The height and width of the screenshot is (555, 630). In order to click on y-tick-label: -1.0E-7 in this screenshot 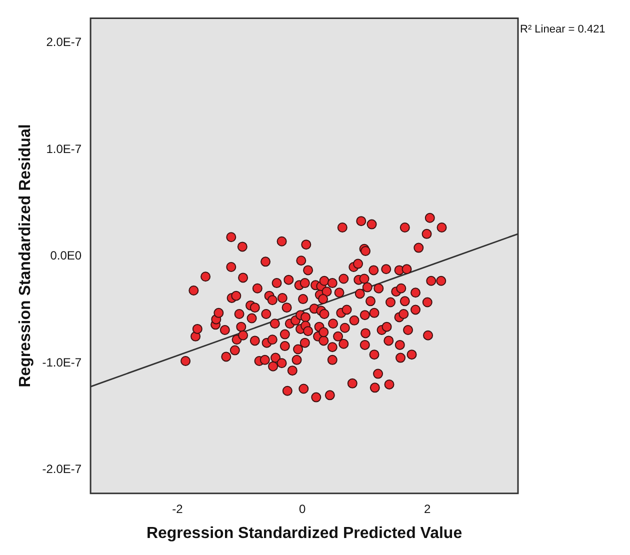, I will do `click(62, 362)`.